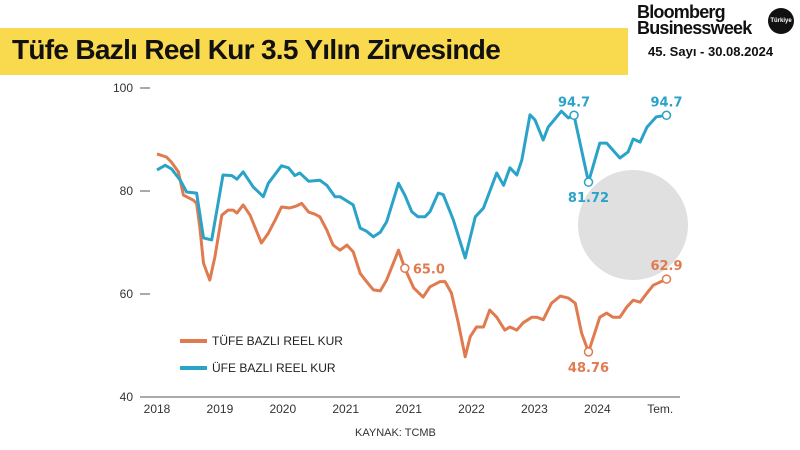  I want to click on x-tick-label: 2018, so click(157, 409).